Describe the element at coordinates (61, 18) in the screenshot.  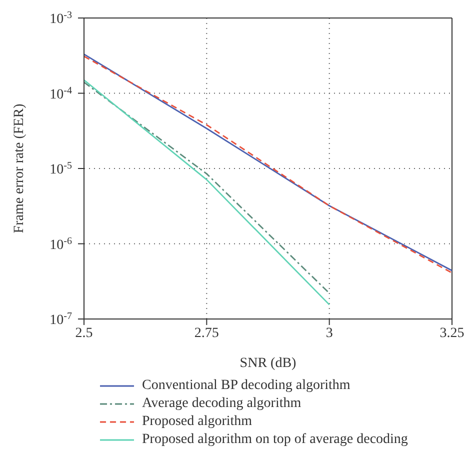
I see `y-tick-label: 10$^{-3}$` at that location.